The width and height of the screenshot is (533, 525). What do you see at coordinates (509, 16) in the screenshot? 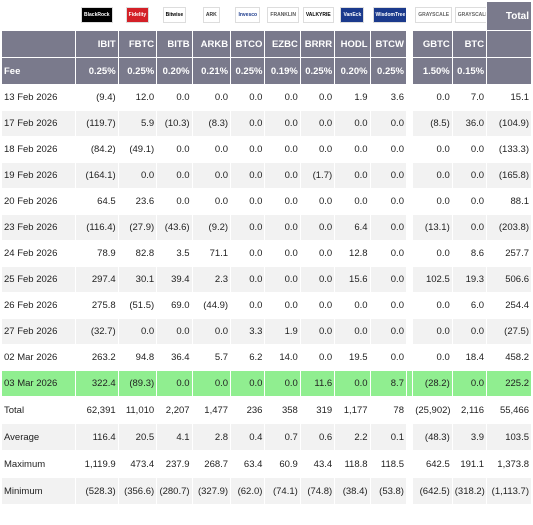
I see `total-header: Total` at bounding box center [509, 16].